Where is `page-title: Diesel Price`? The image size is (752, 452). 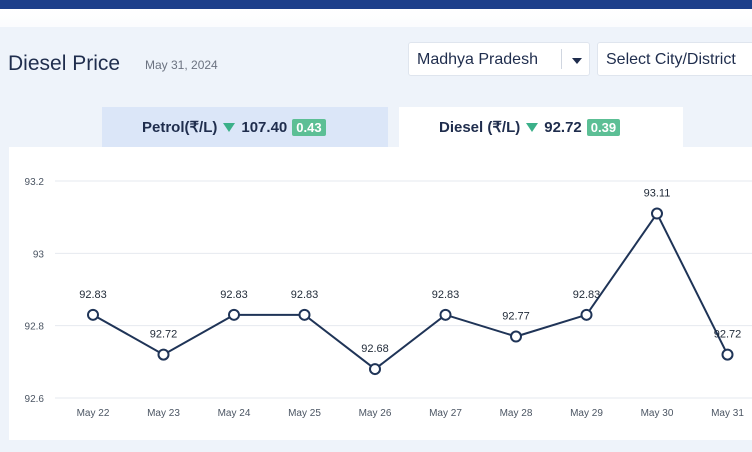
page-title: Diesel Price is located at coordinates (64, 63).